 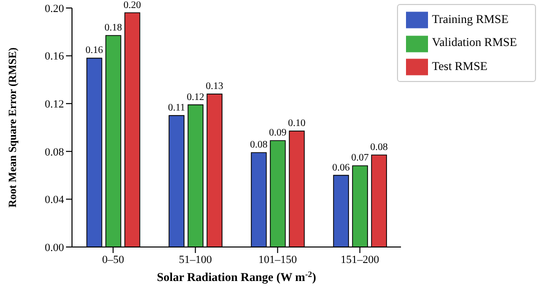 I want to click on x-tick-label: 151–200, so click(x=360, y=260).